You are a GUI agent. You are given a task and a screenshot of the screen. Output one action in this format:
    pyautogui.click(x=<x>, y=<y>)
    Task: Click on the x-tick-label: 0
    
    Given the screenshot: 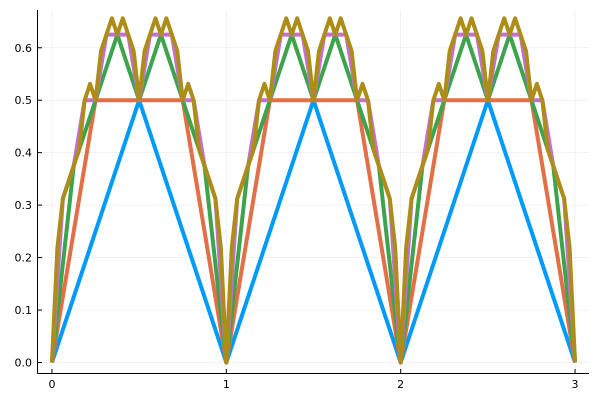 What is the action you would take?
    pyautogui.click(x=51, y=384)
    